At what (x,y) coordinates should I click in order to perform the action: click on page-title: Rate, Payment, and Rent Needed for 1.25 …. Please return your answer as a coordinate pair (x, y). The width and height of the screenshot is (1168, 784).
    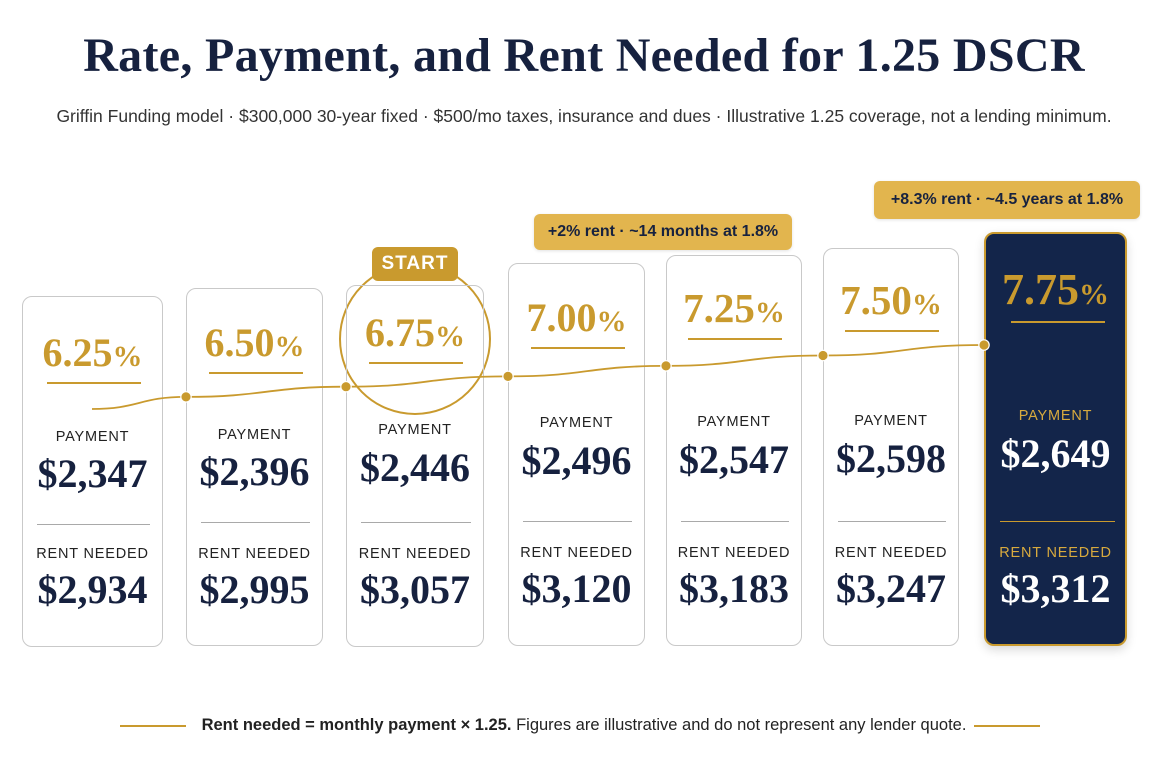
    Looking at the image, I should click on (584, 55).